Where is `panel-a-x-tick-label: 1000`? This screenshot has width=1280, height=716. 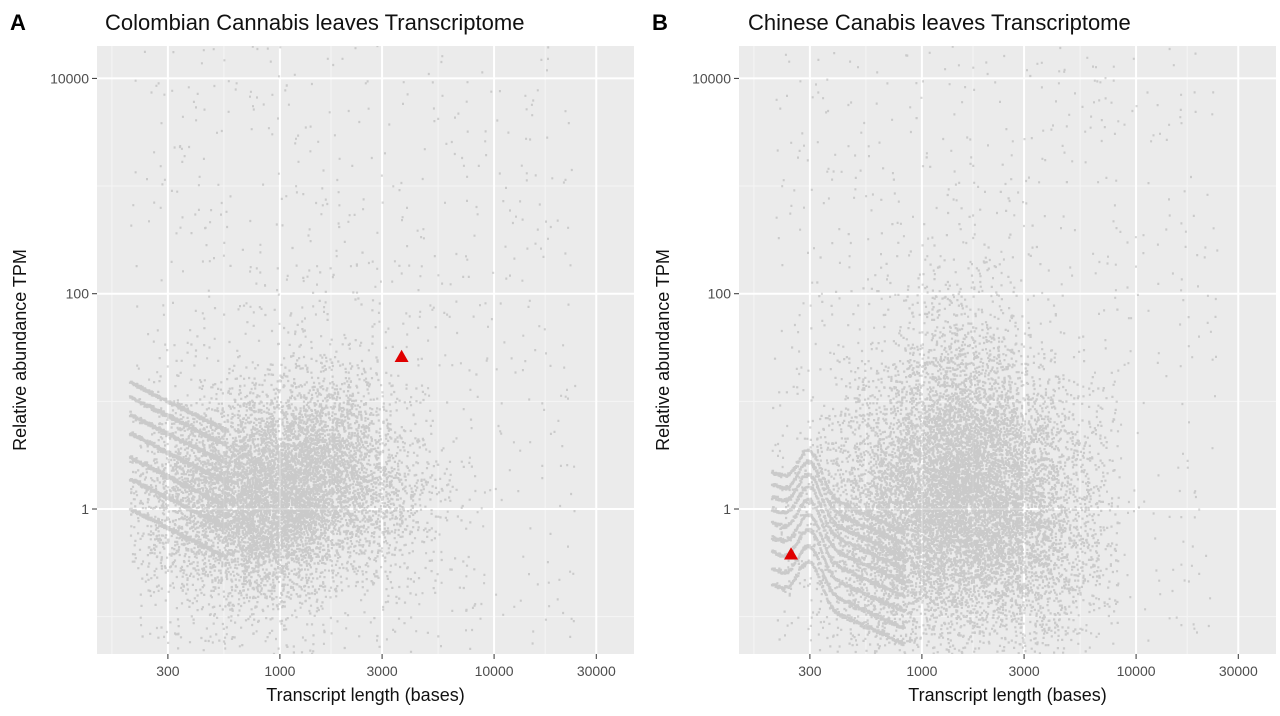
panel-a-x-tick-label: 1000 is located at coordinates (279, 671).